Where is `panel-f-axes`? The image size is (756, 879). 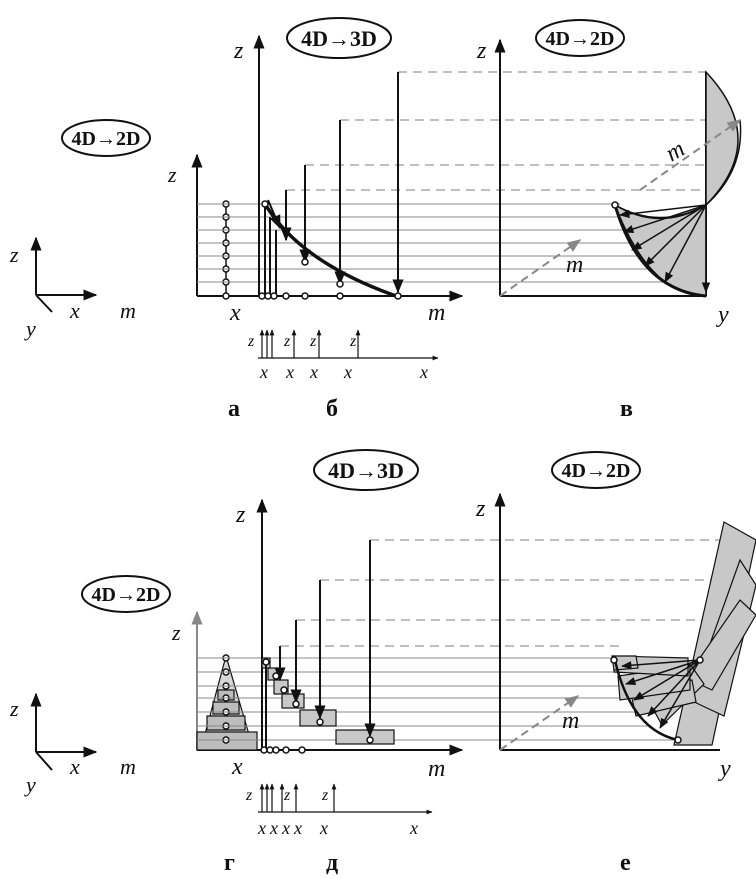
panel-f-axes is located at coordinates (607, 621).